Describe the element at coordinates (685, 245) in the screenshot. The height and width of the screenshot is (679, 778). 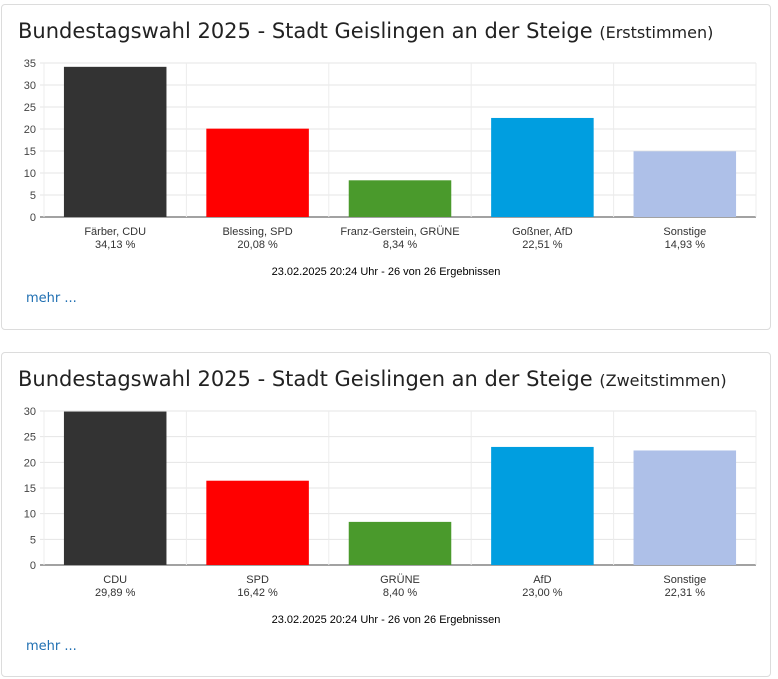
I see `value-label: 14,93 %` at that location.